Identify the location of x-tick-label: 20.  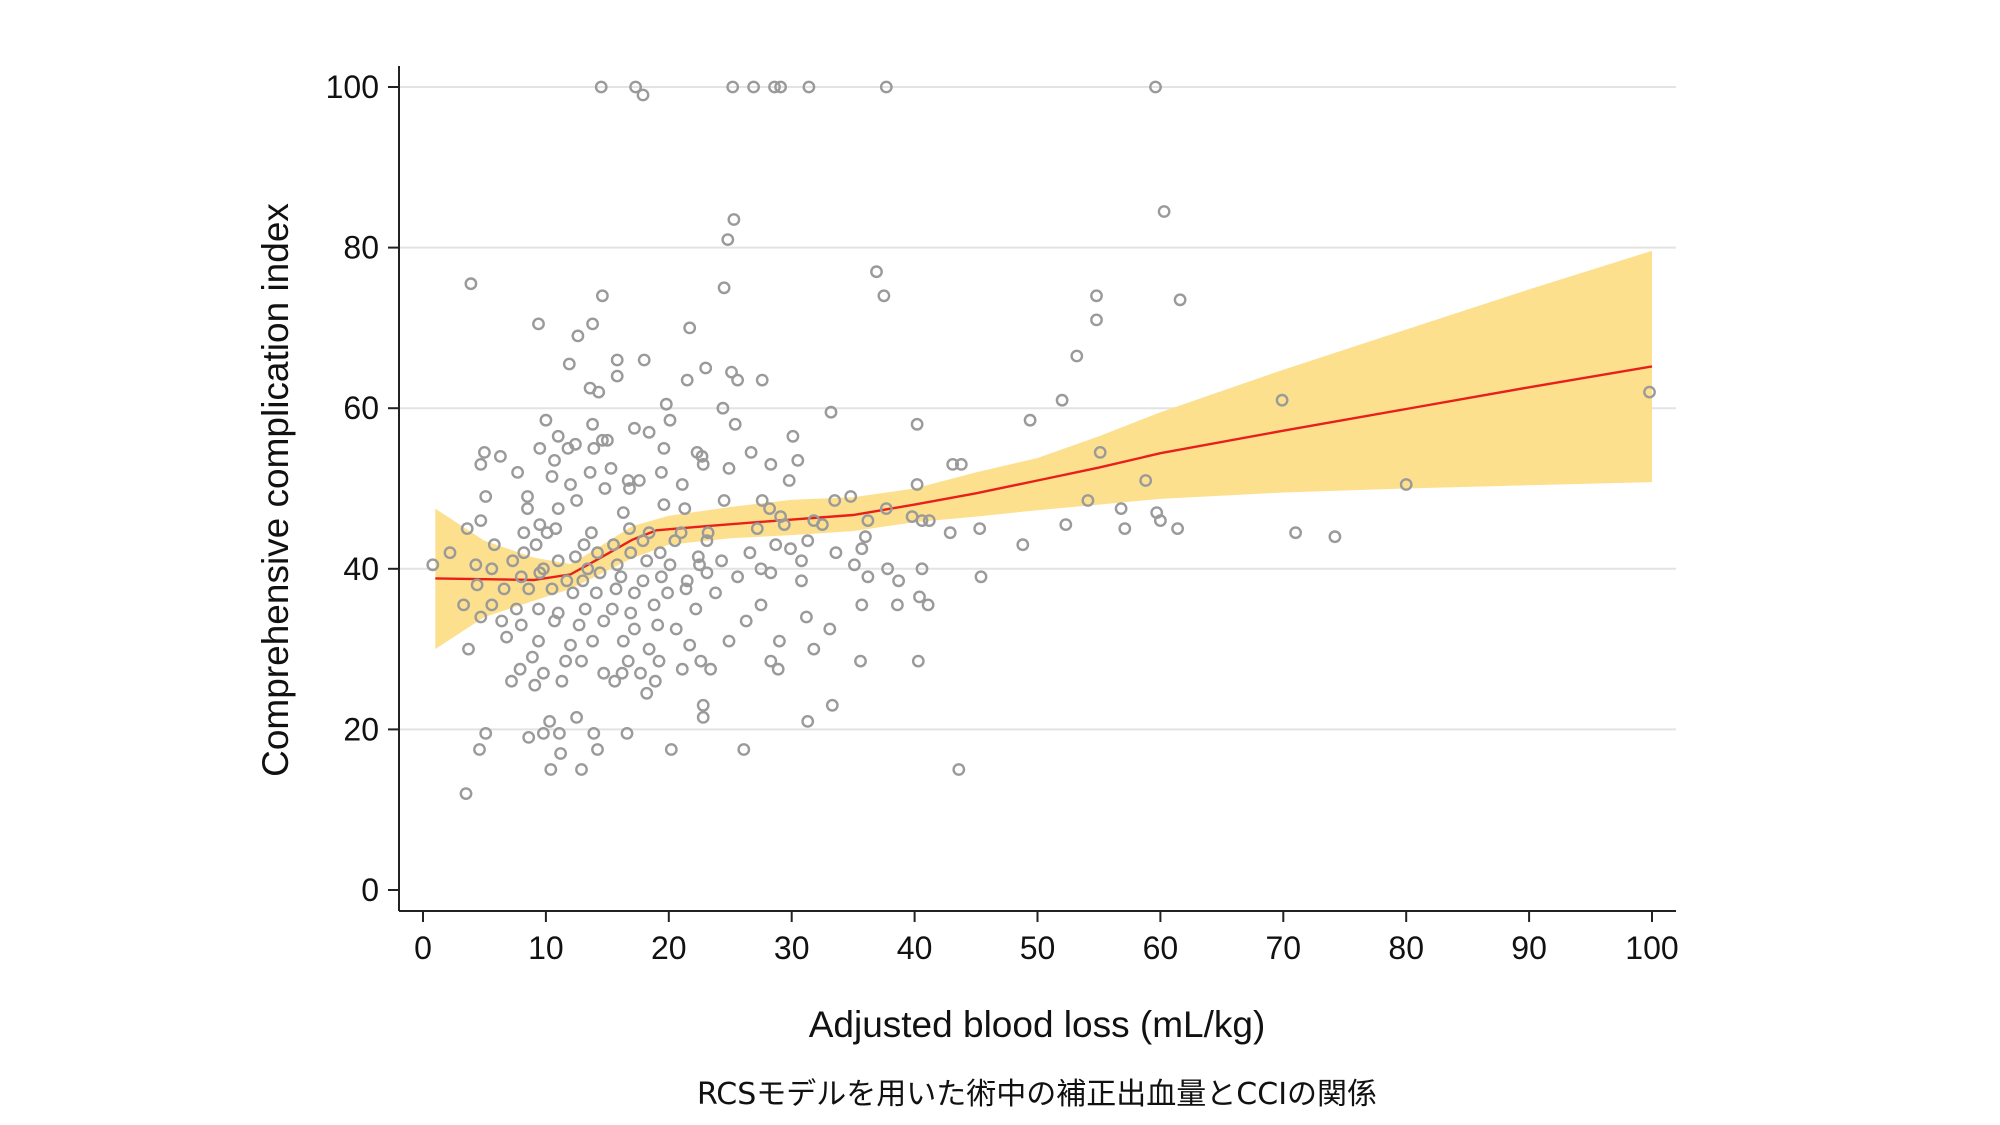
(669, 948).